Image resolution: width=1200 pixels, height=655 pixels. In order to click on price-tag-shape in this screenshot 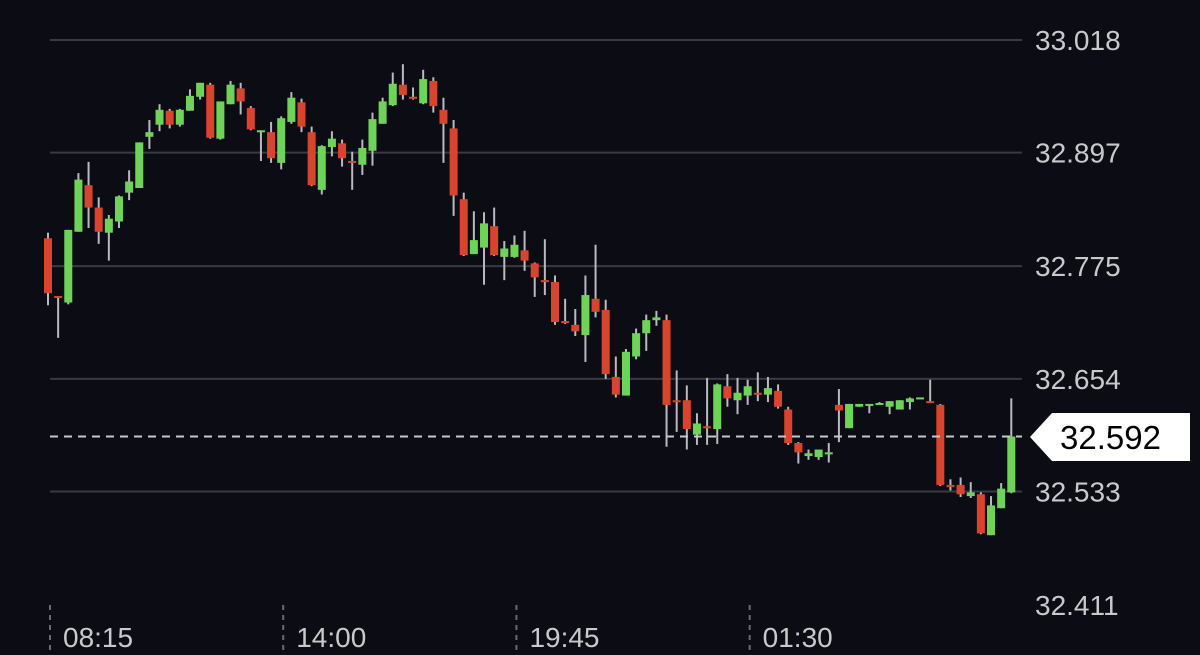, I will do `click(1110, 437)`.